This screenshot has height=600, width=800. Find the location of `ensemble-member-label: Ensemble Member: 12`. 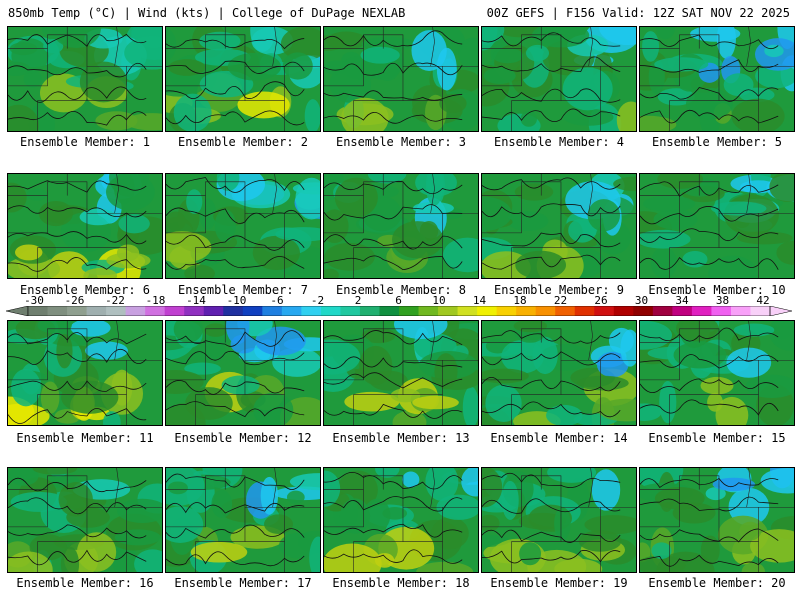

ensemble-member-label: Ensemble Member: 12 is located at coordinates (243, 438).